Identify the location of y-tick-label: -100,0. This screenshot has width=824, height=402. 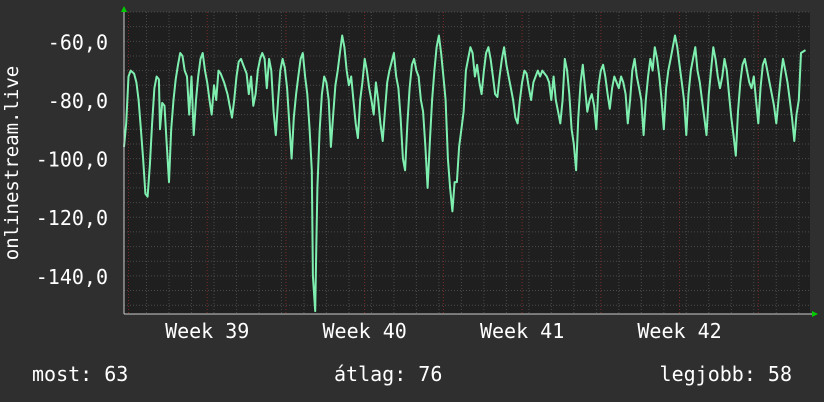
(72, 160).